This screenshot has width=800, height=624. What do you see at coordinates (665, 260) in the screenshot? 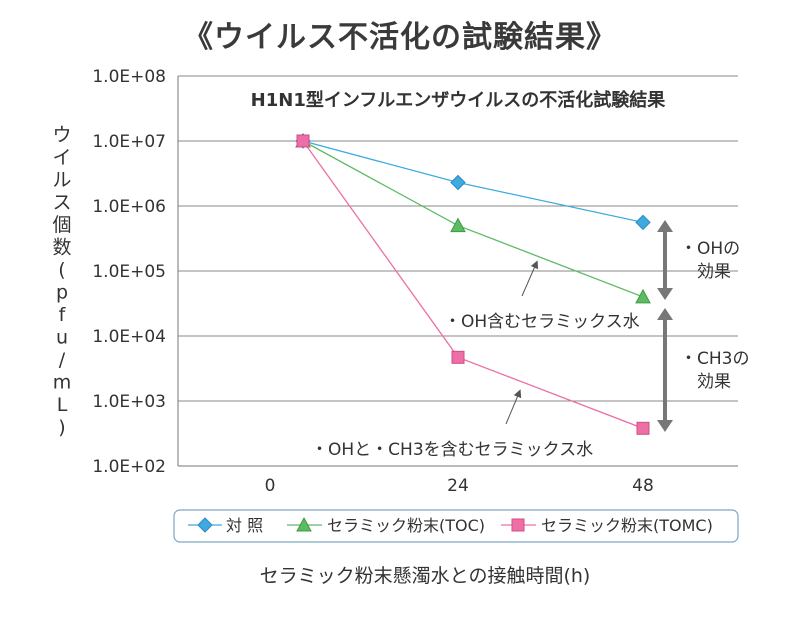
I see `oh-effect-arrow` at bounding box center [665, 260].